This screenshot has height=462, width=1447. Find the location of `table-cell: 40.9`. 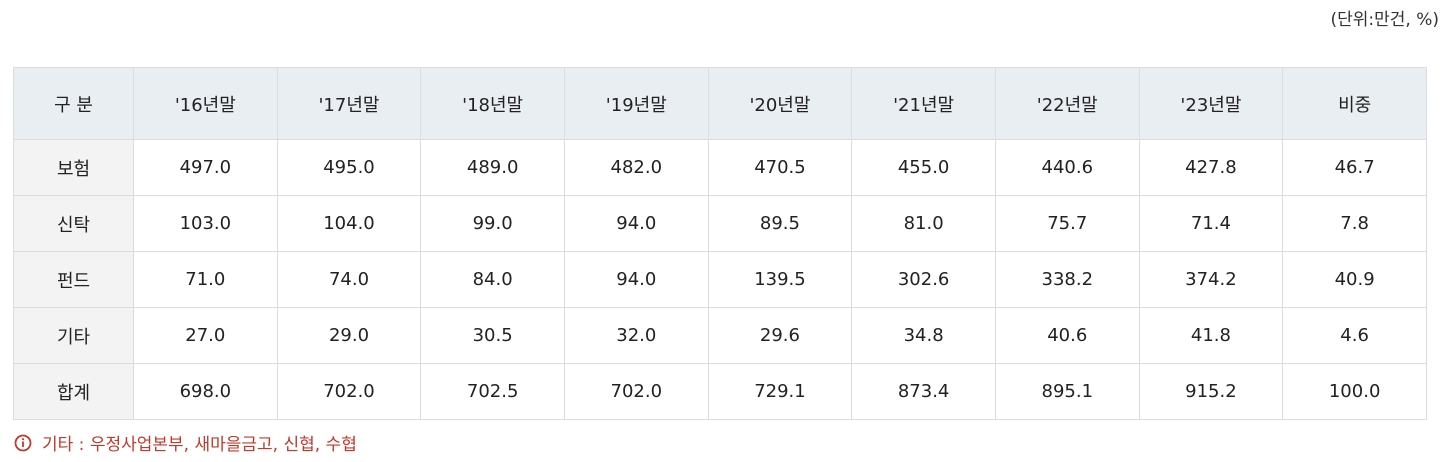

table-cell: 40.9 is located at coordinates (1354, 279).